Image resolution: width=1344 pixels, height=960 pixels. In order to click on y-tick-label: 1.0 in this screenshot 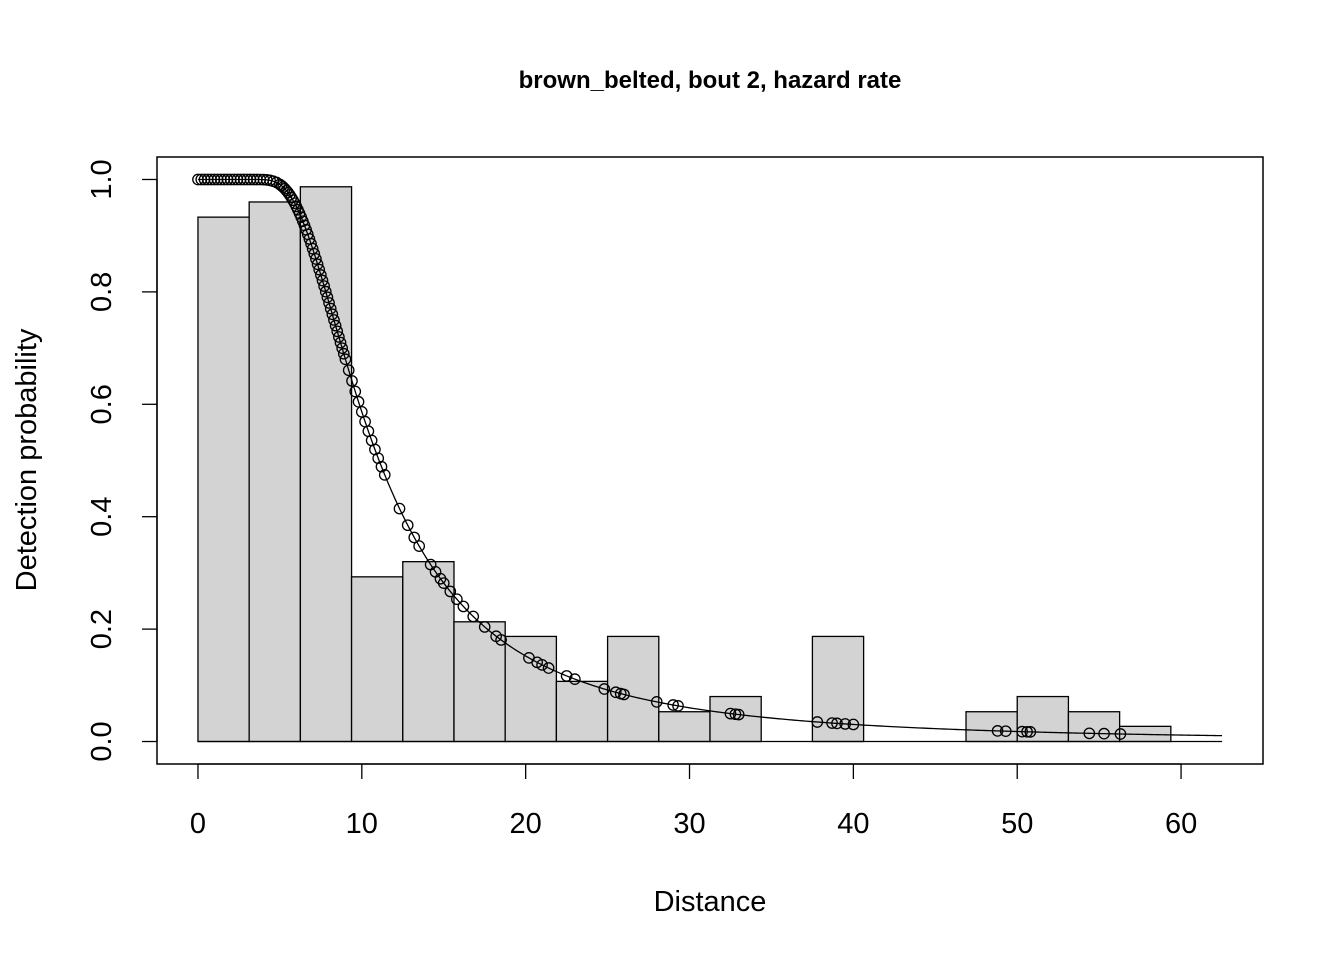, I will do `click(102, 179)`.